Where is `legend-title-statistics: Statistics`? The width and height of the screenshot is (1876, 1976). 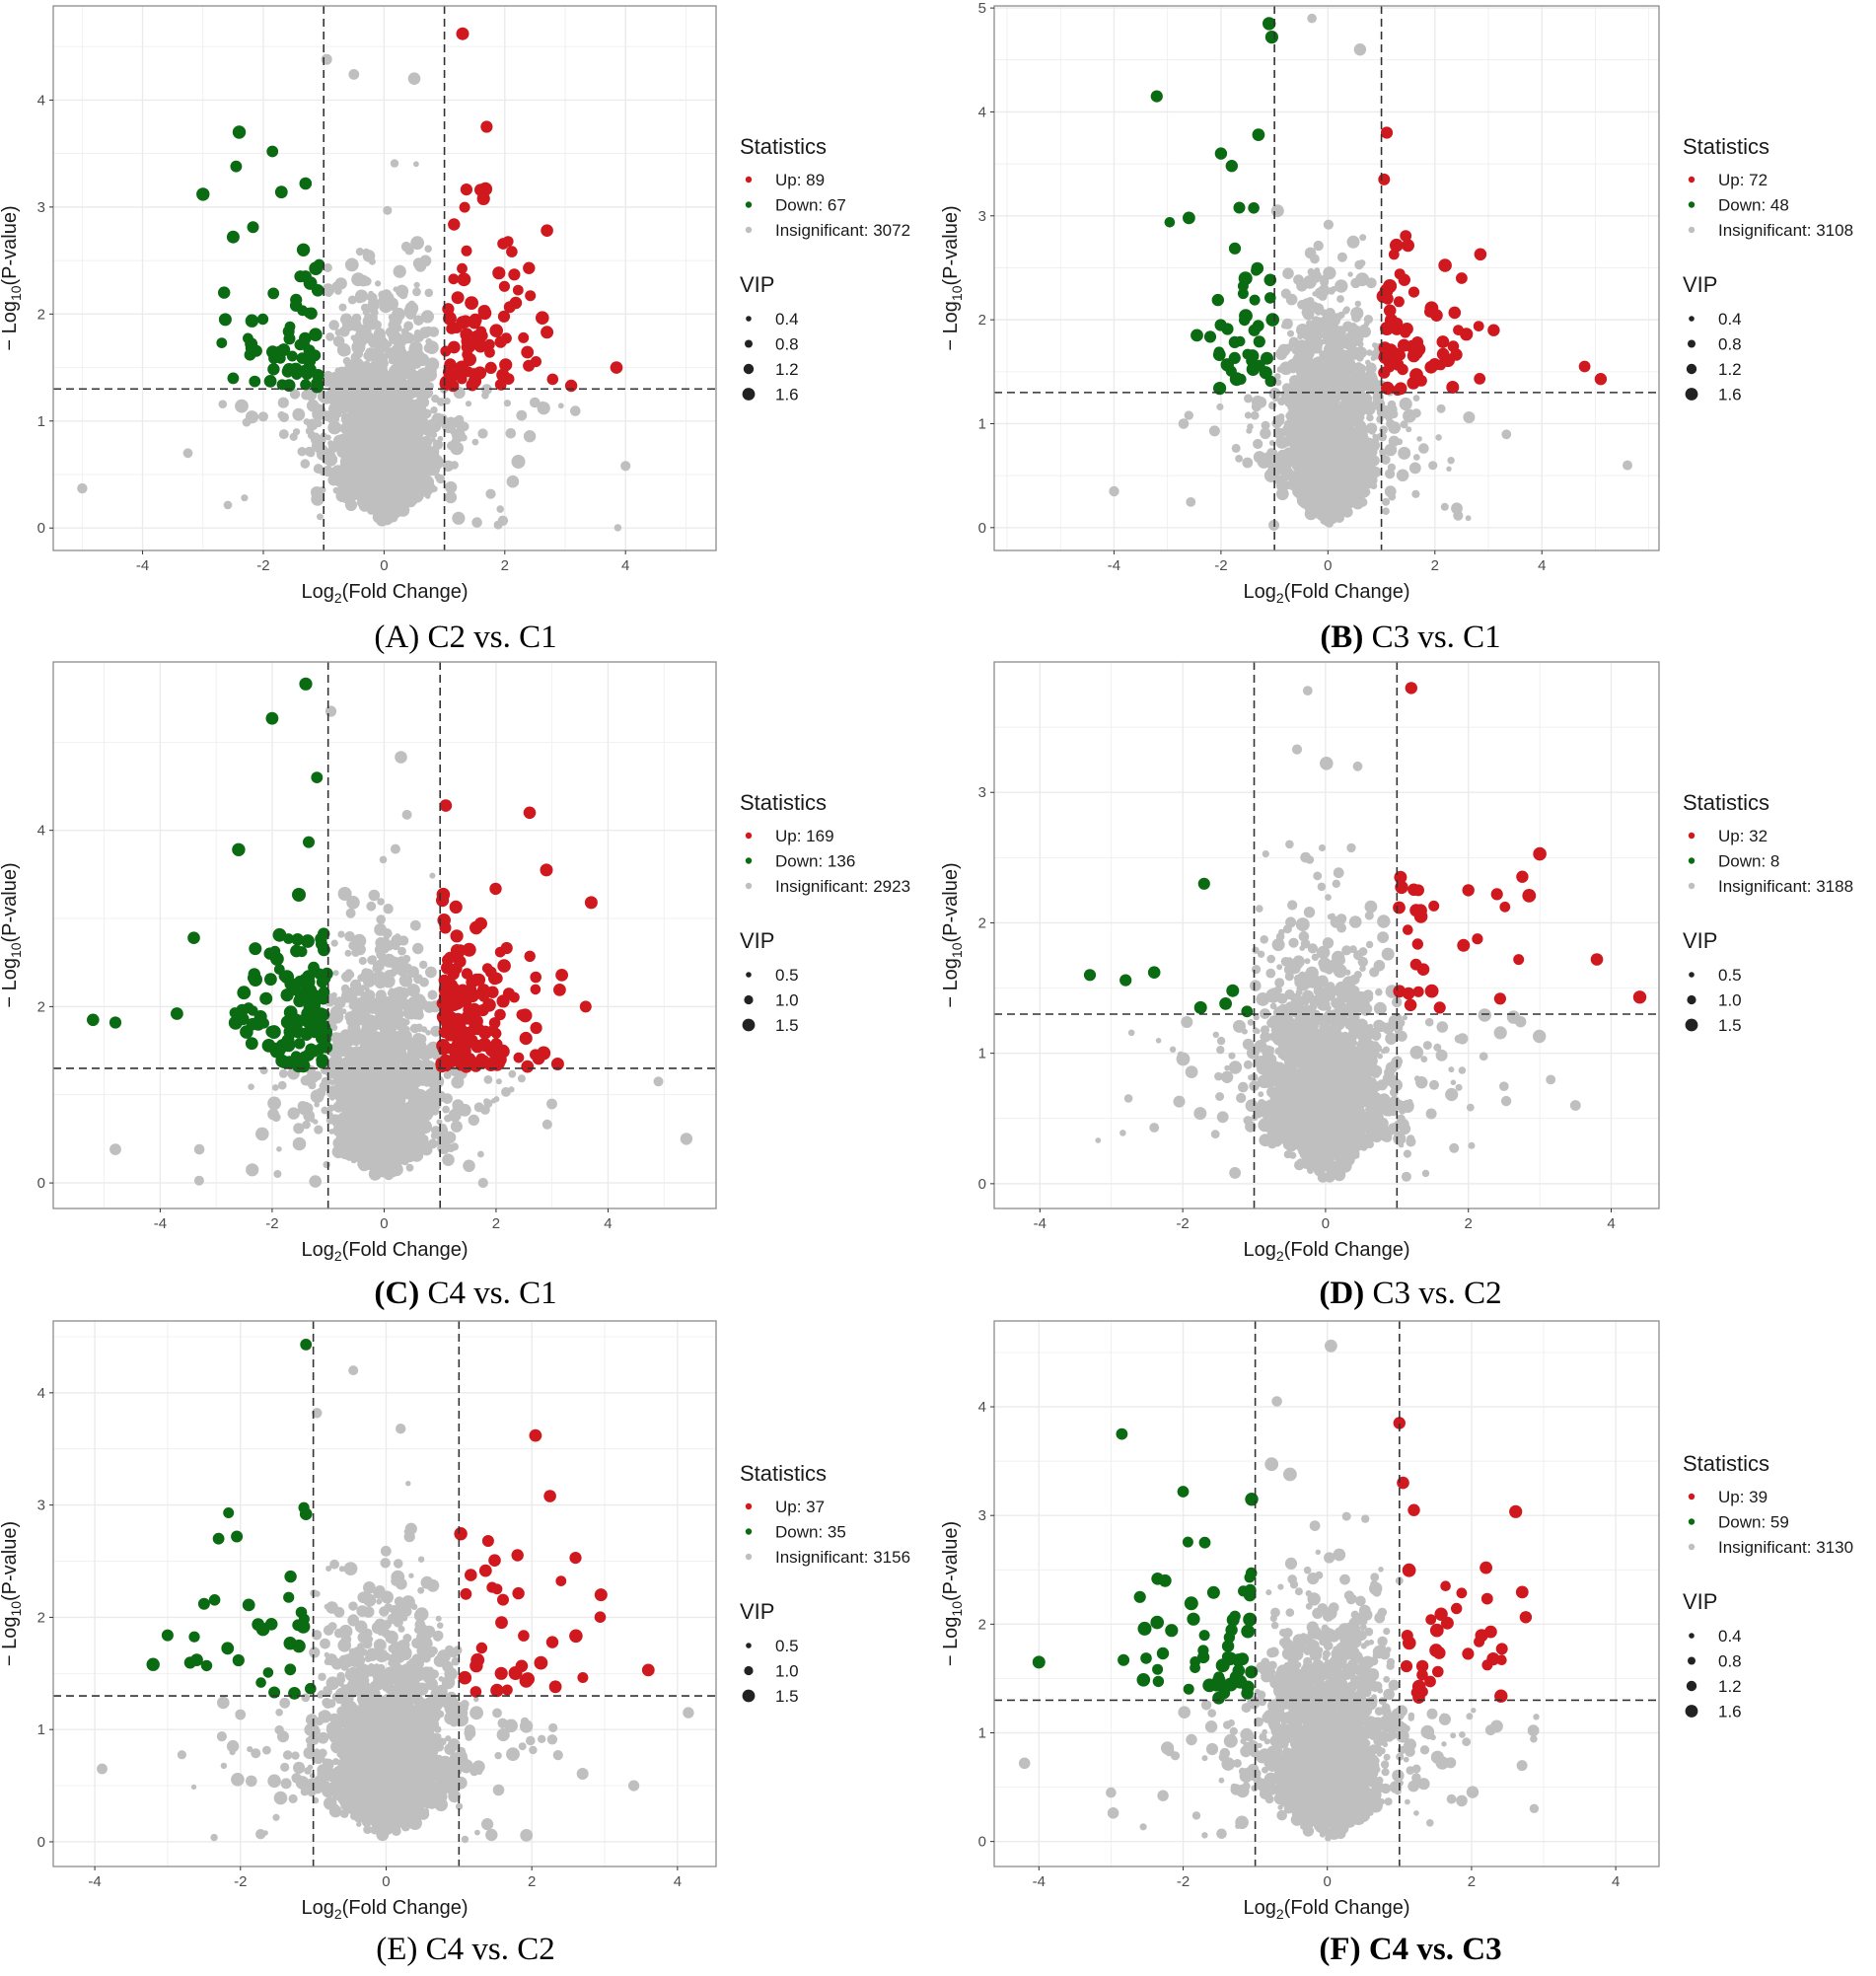 legend-title-statistics: Statistics is located at coordinates (783, 146).